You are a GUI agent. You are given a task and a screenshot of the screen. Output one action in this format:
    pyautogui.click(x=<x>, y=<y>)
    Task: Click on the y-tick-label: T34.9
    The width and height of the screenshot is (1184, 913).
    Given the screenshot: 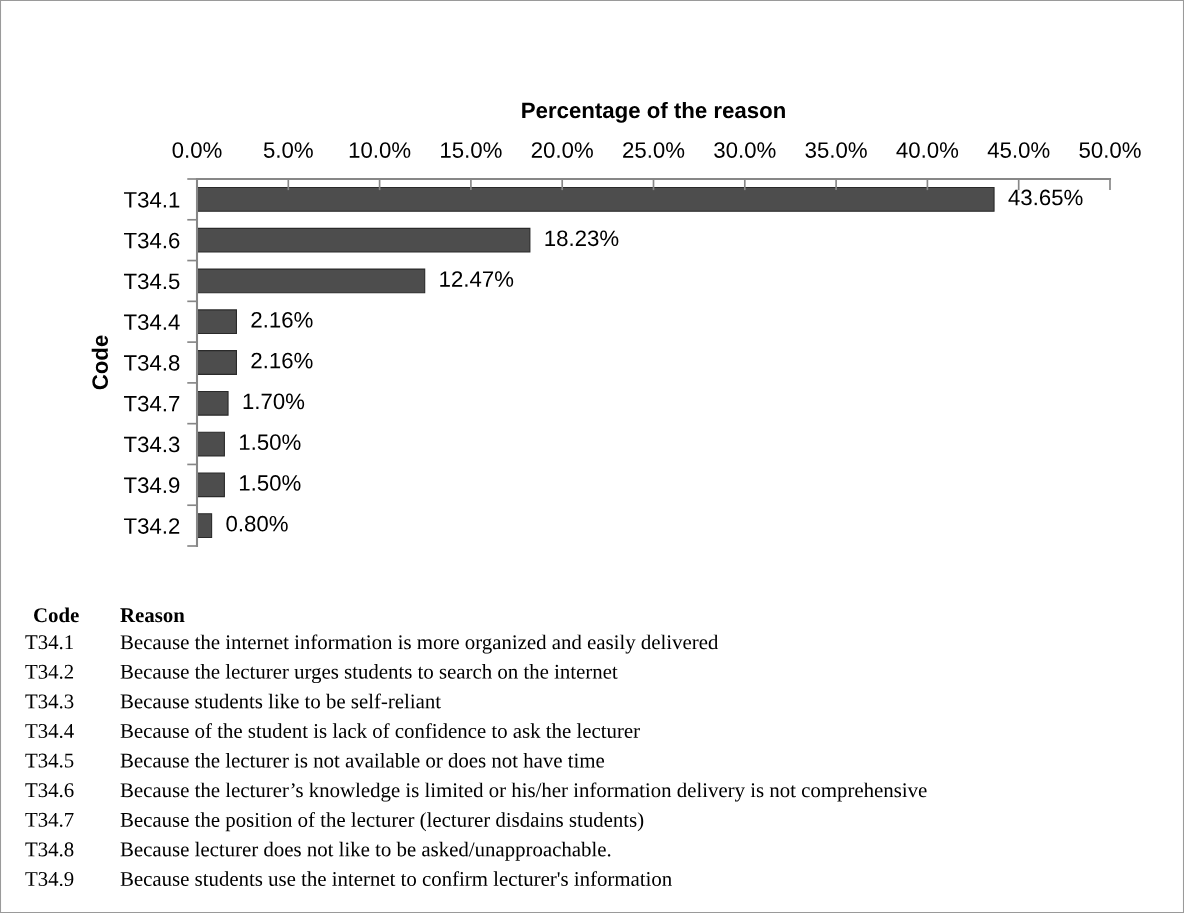 What is the action you would take?
    pyautogui.click(x=152, y=485)
    